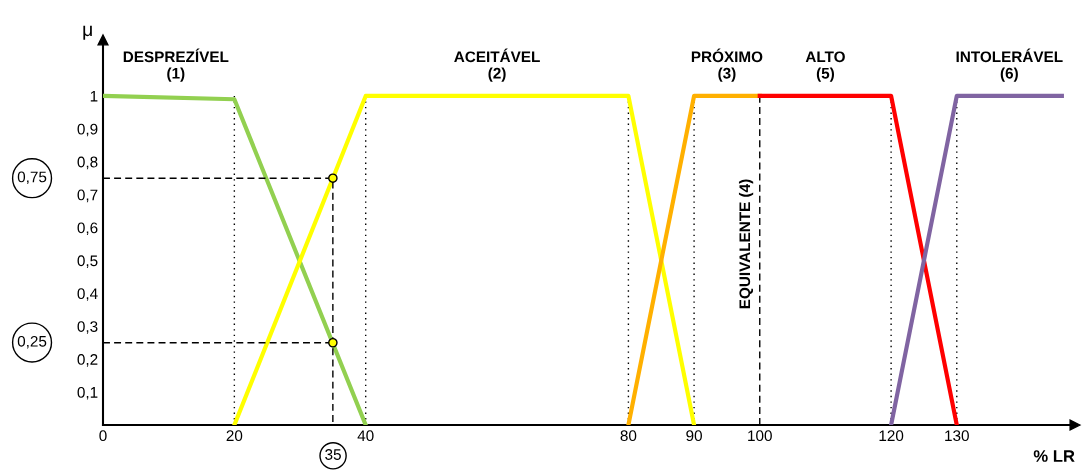 The image size is (1087, 475). What do you see at coordinates (87, 196) in the screenshot?
I see `y-tick-label: 0,7` at bounding box center [87, 196].